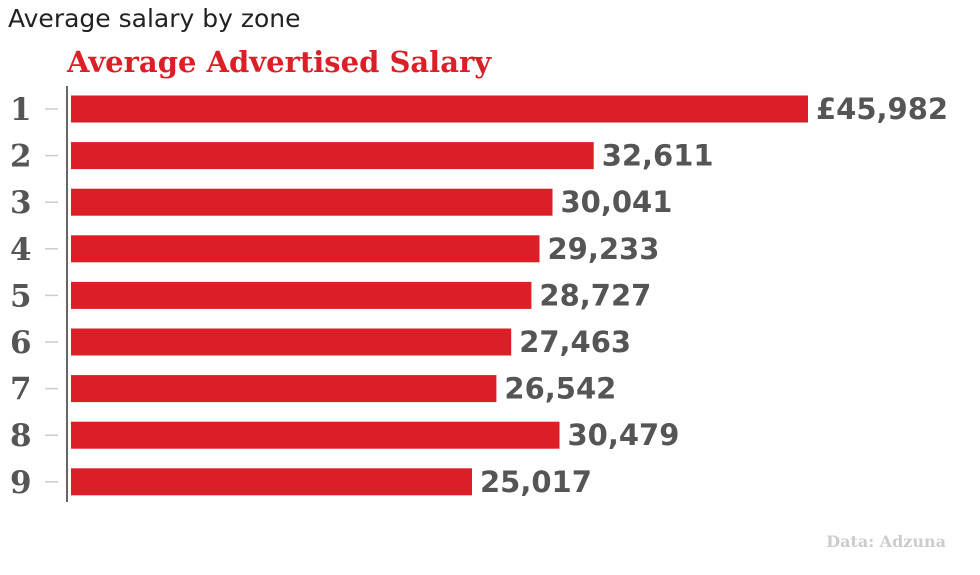 This screenshot has height=575, width=980. Describe the element at coordinates (21, 483) in the screenshot. I see `category-label: 9` at that location.